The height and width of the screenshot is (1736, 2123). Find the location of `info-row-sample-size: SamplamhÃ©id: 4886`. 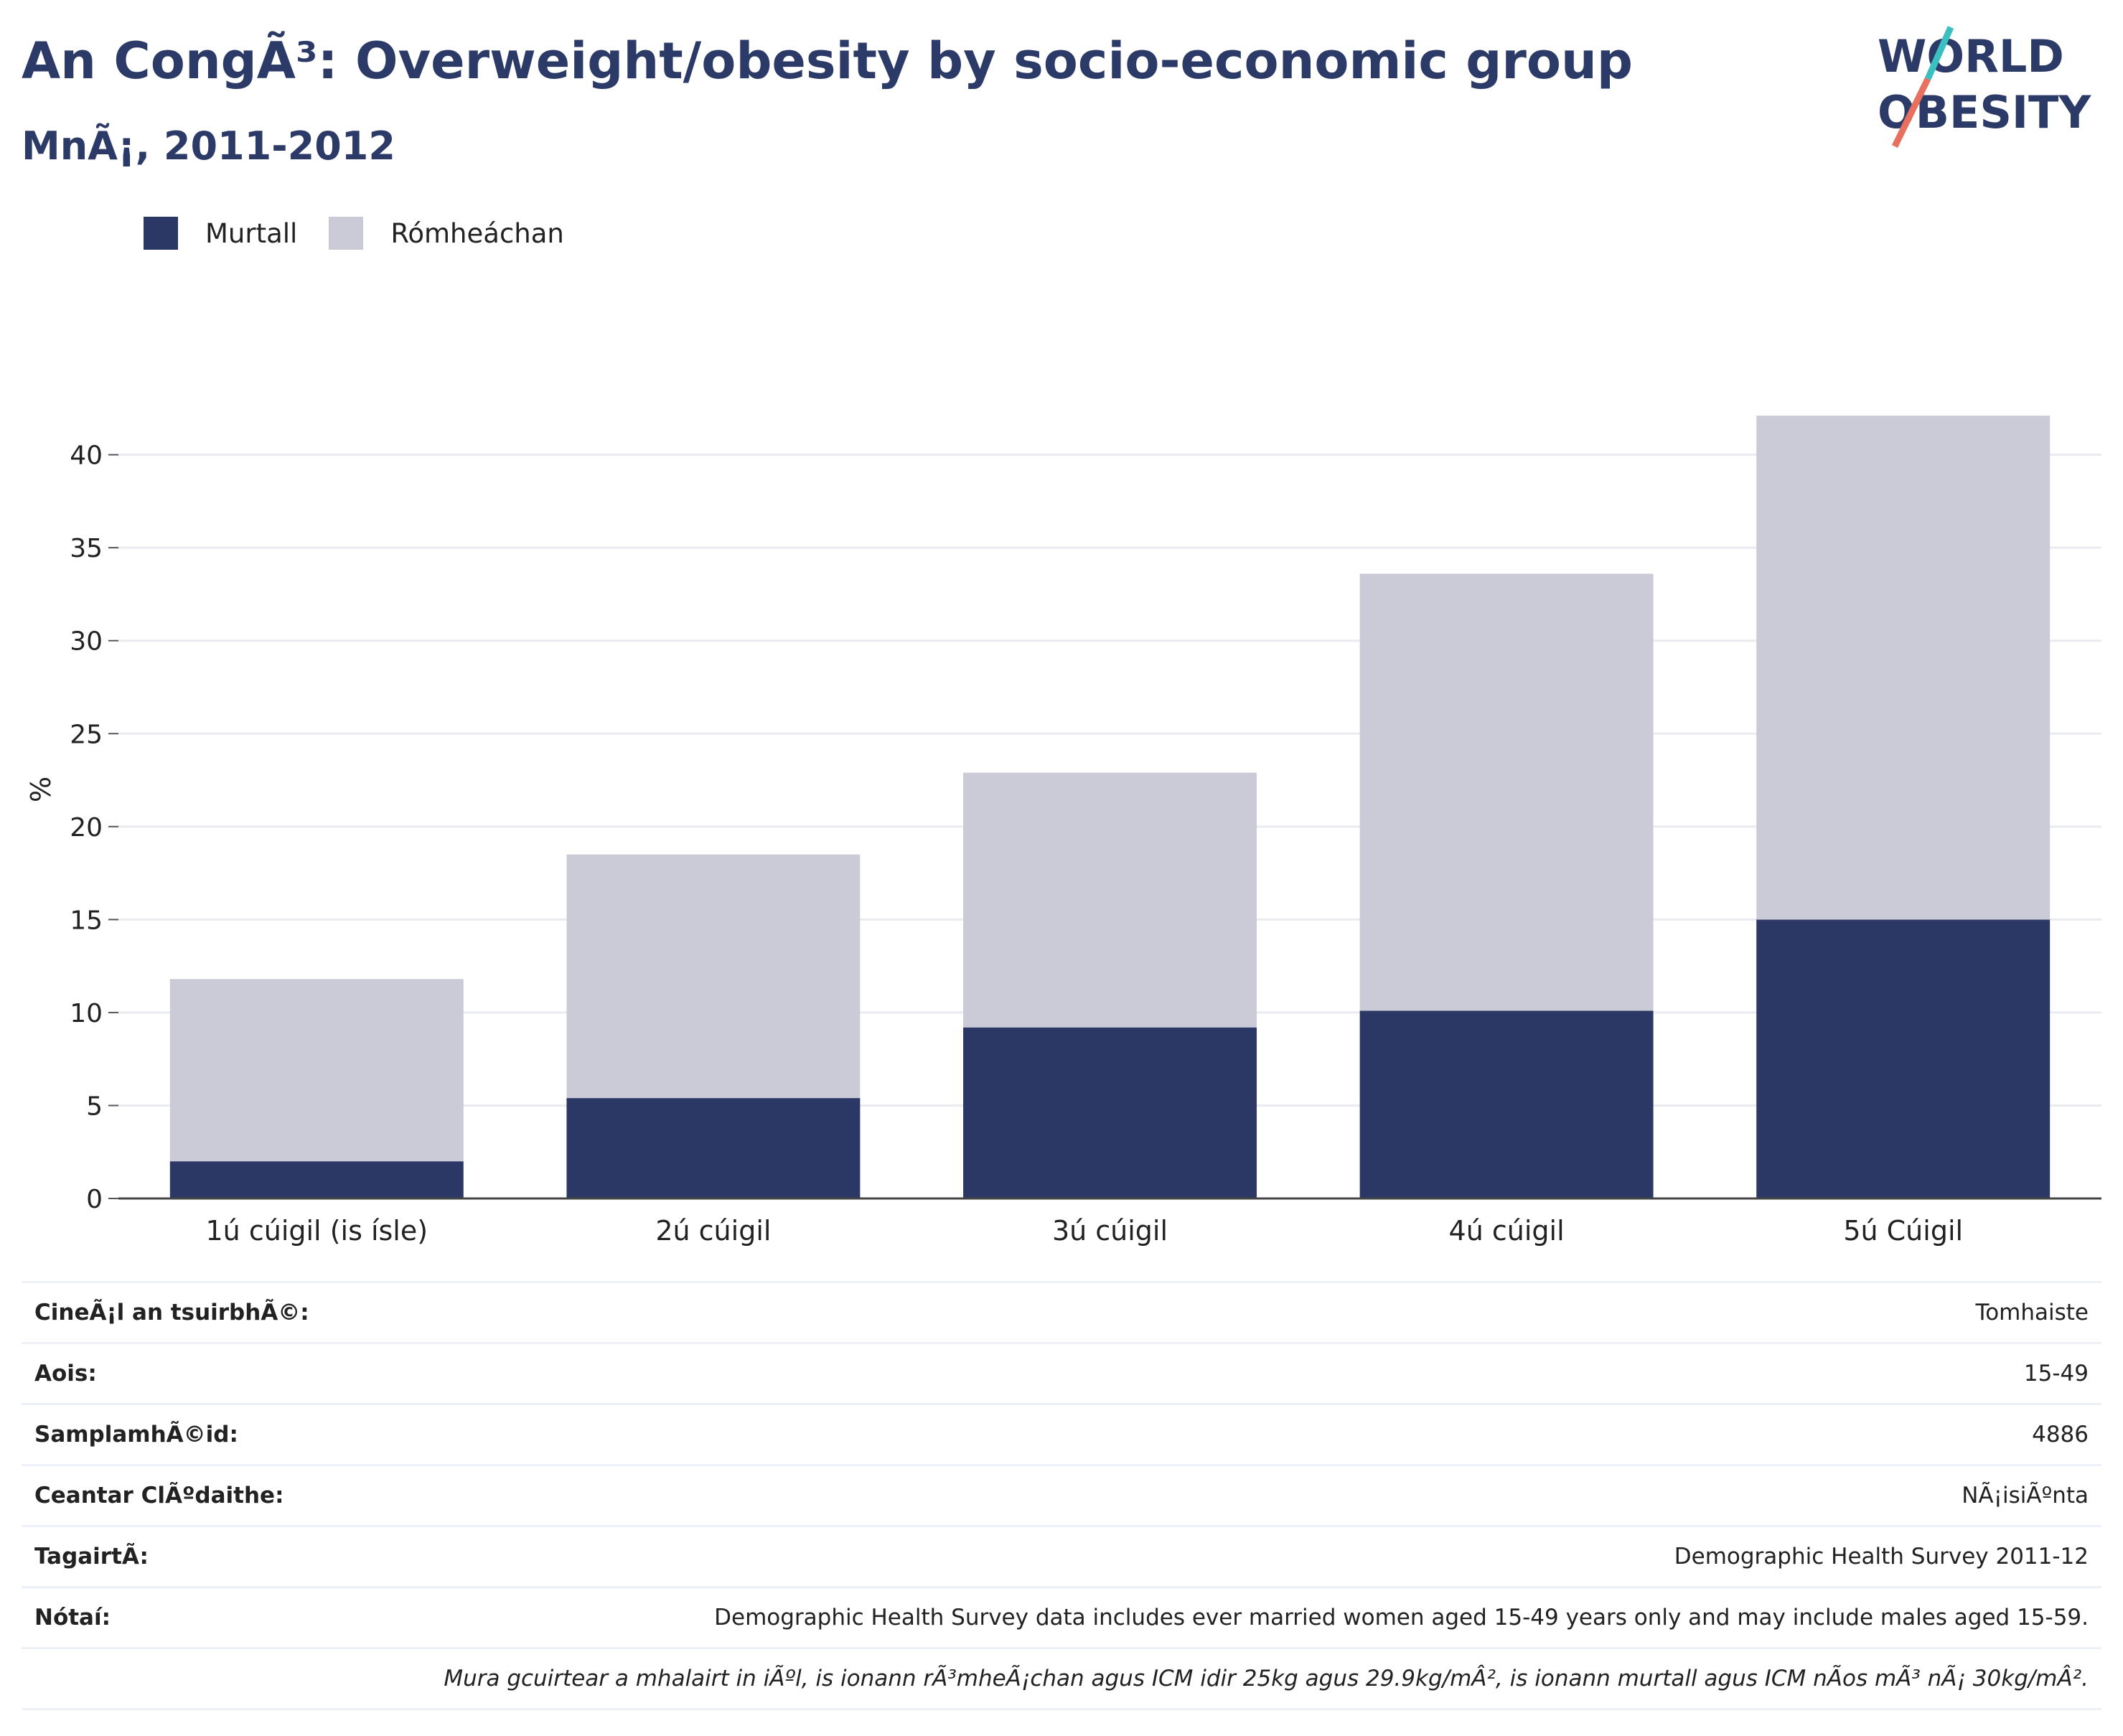

info-row-sample-size: SamplamhÃ©id: 4886 is located at coordinates (1061, 1433).